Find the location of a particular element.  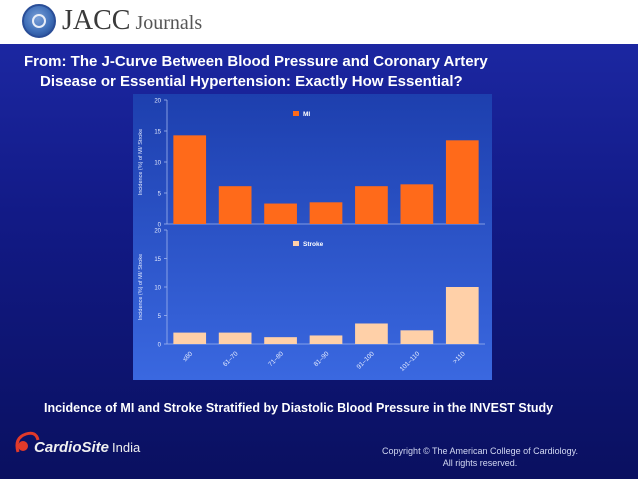

mi-y-axis-label: Incidence (%) of MI/ Stroke is located at coordinates (141, 162).